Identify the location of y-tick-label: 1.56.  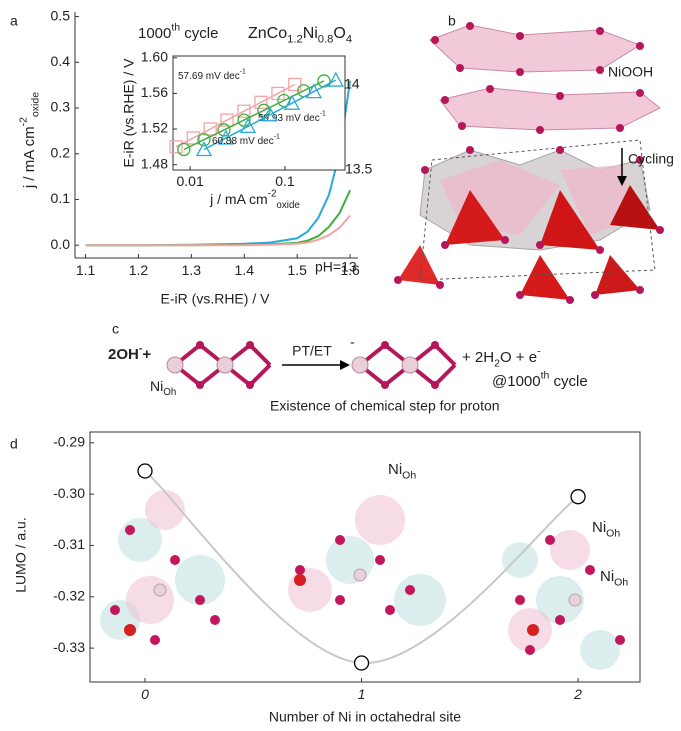
(154, 92).